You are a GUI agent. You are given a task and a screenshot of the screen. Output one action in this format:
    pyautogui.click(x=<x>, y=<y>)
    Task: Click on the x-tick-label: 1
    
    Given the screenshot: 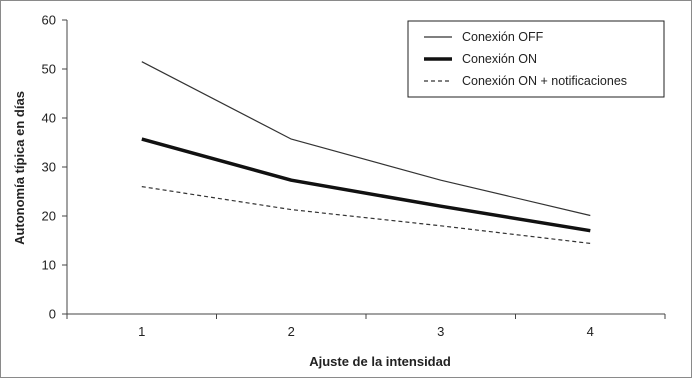 What is the action you would take?
    pyautogui.click(x=141, y=331)
    